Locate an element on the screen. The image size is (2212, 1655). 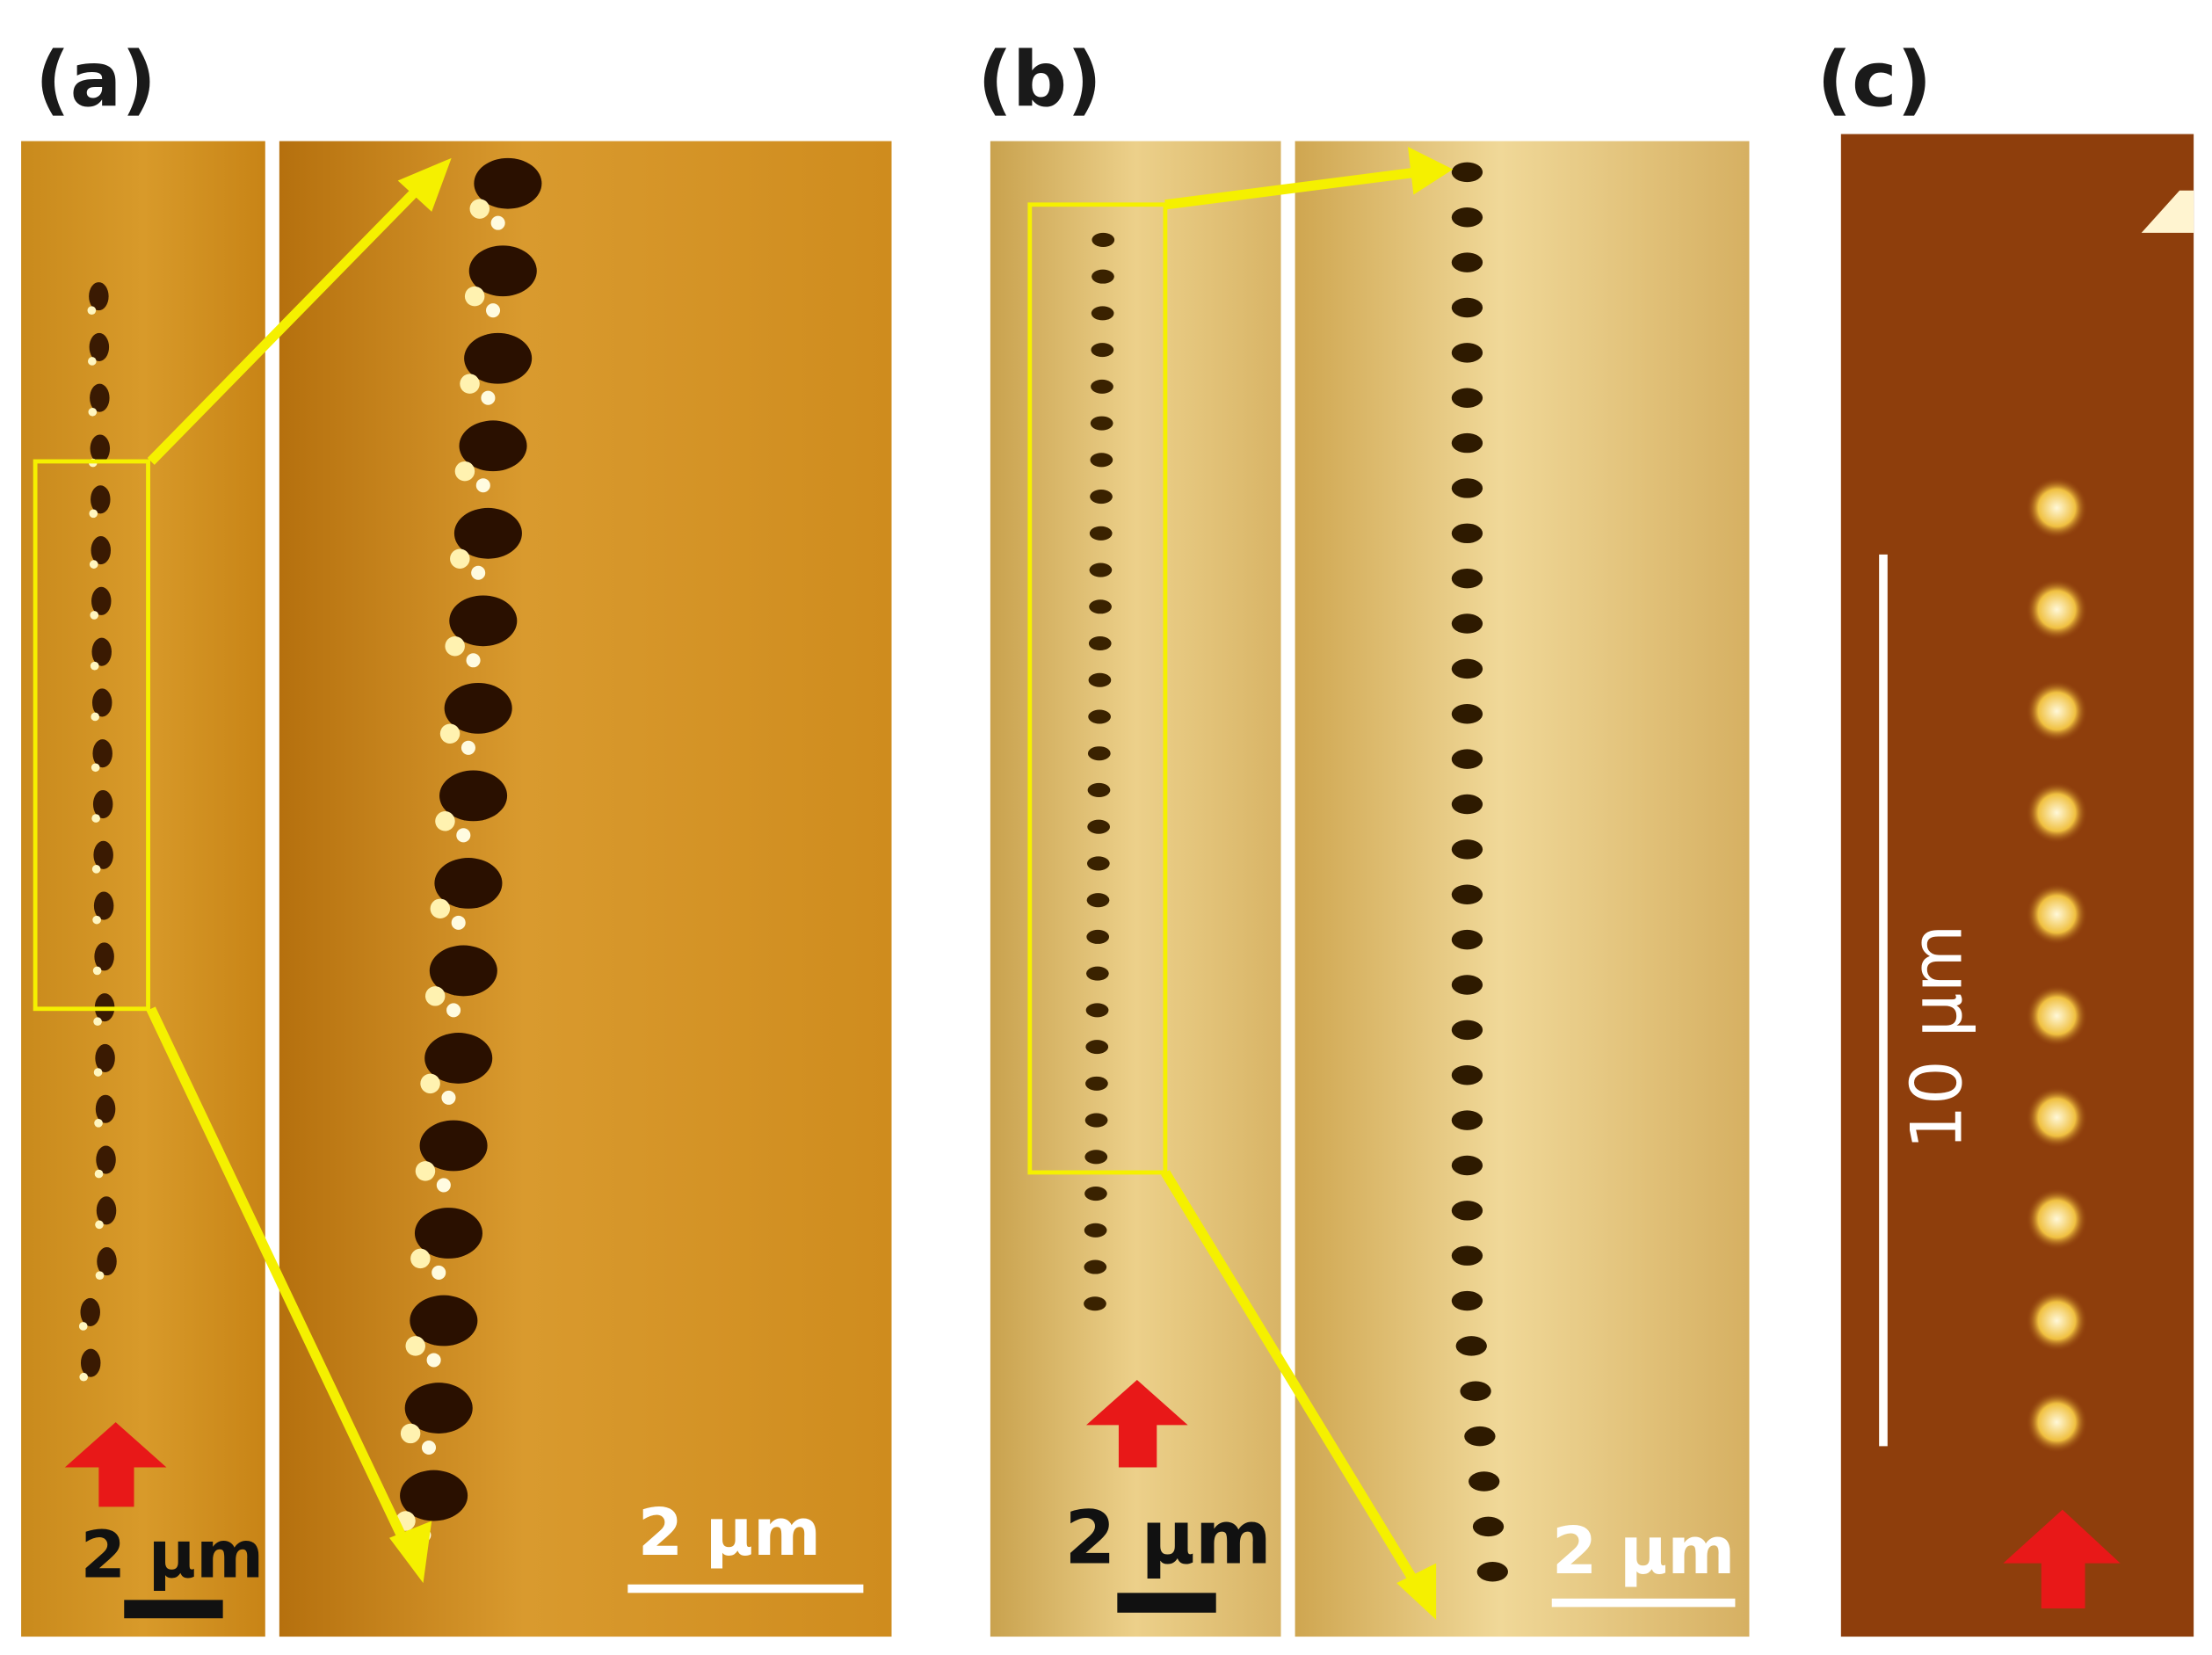
features is located at coordinates (2057, 965).